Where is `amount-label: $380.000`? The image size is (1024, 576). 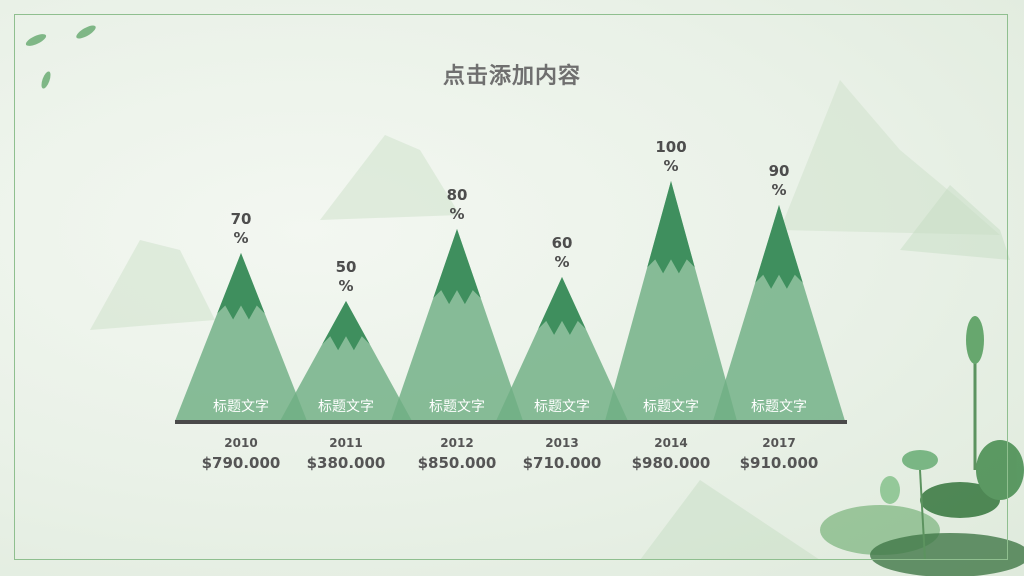 amount-label: $380.000 is located at coordinates (346, 463).